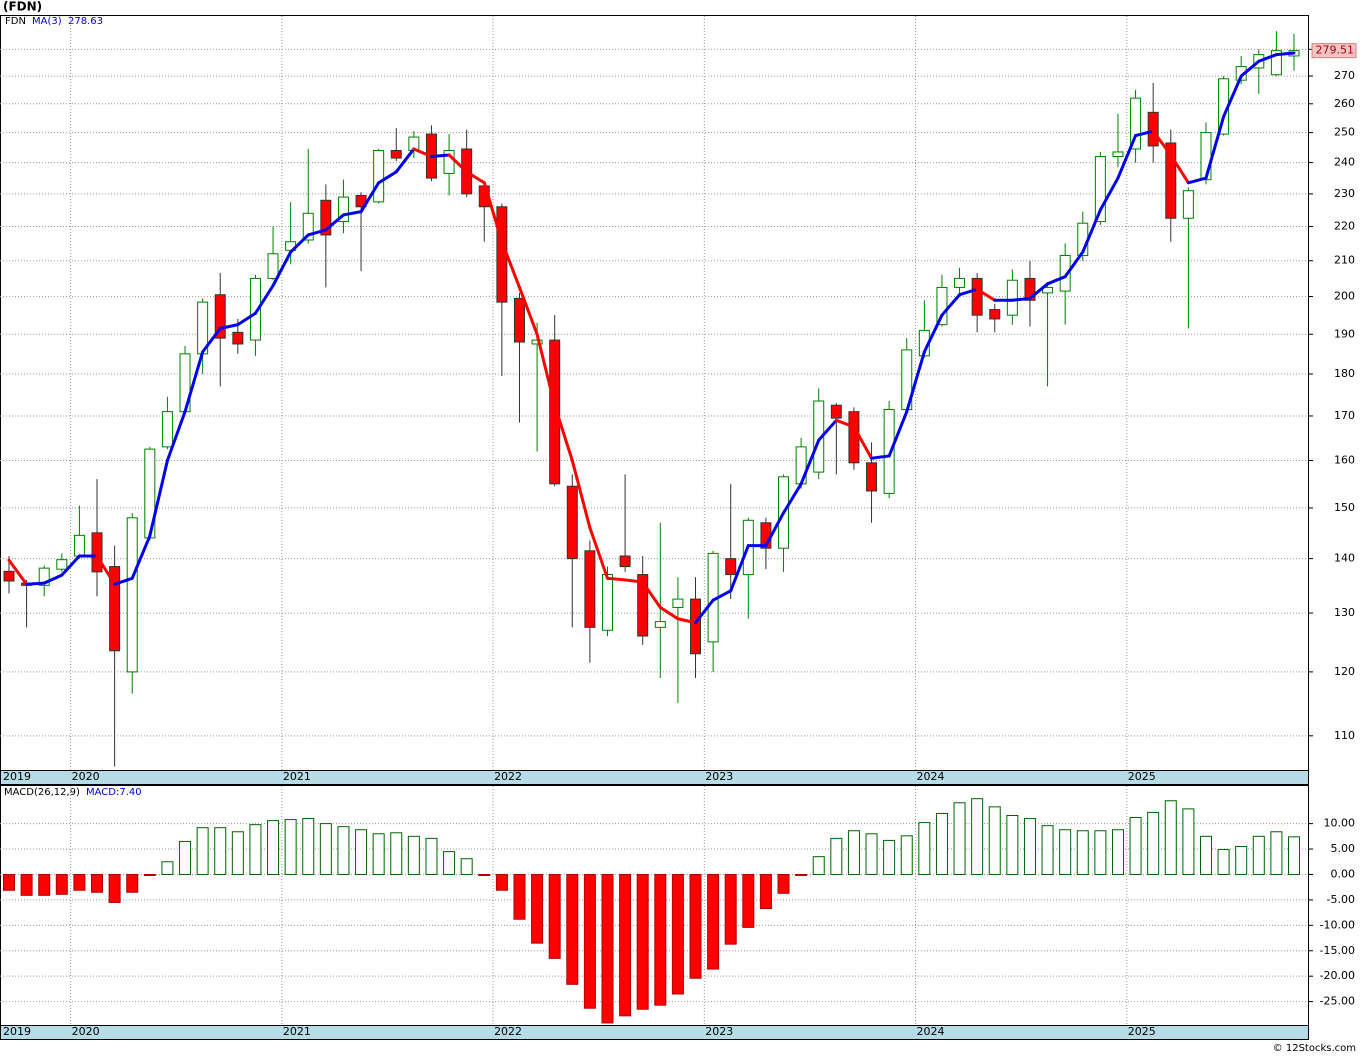  I want to click on macd-value: MACD:7.40, so click(114, 792).